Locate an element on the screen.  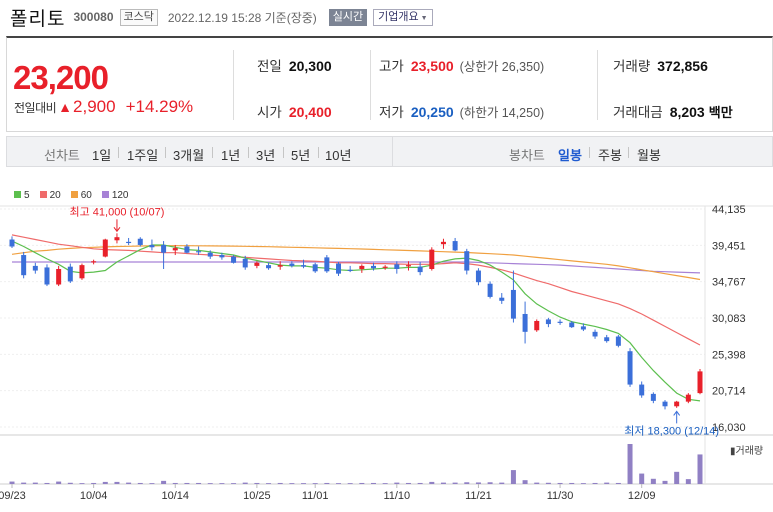
tab-1y: 1년 is located at coordinates (231, 155).